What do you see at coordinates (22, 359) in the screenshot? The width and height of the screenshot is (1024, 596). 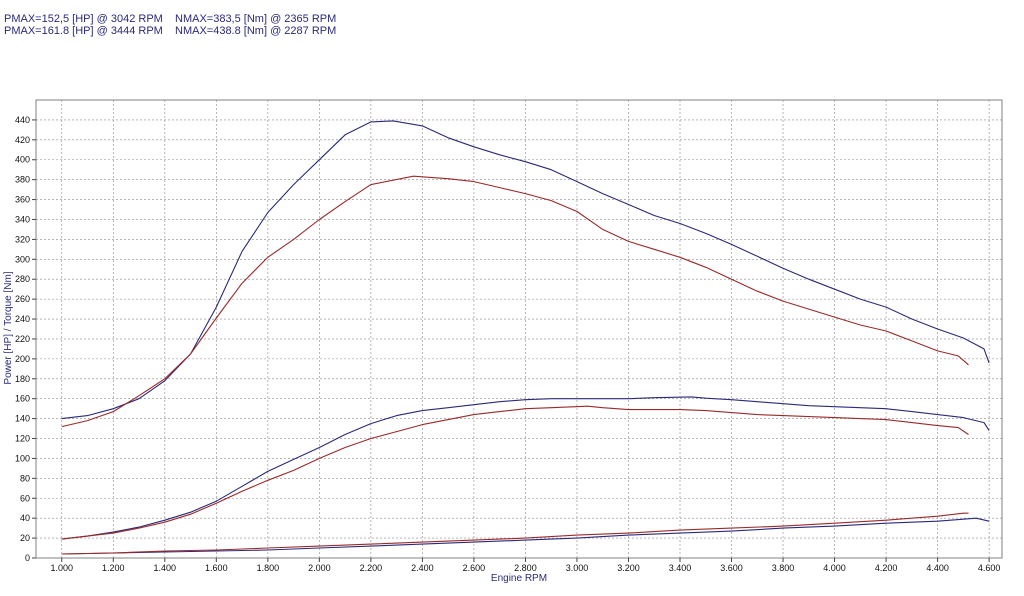 I see `y-tick-label: 200` at bounding box center [22, 359].